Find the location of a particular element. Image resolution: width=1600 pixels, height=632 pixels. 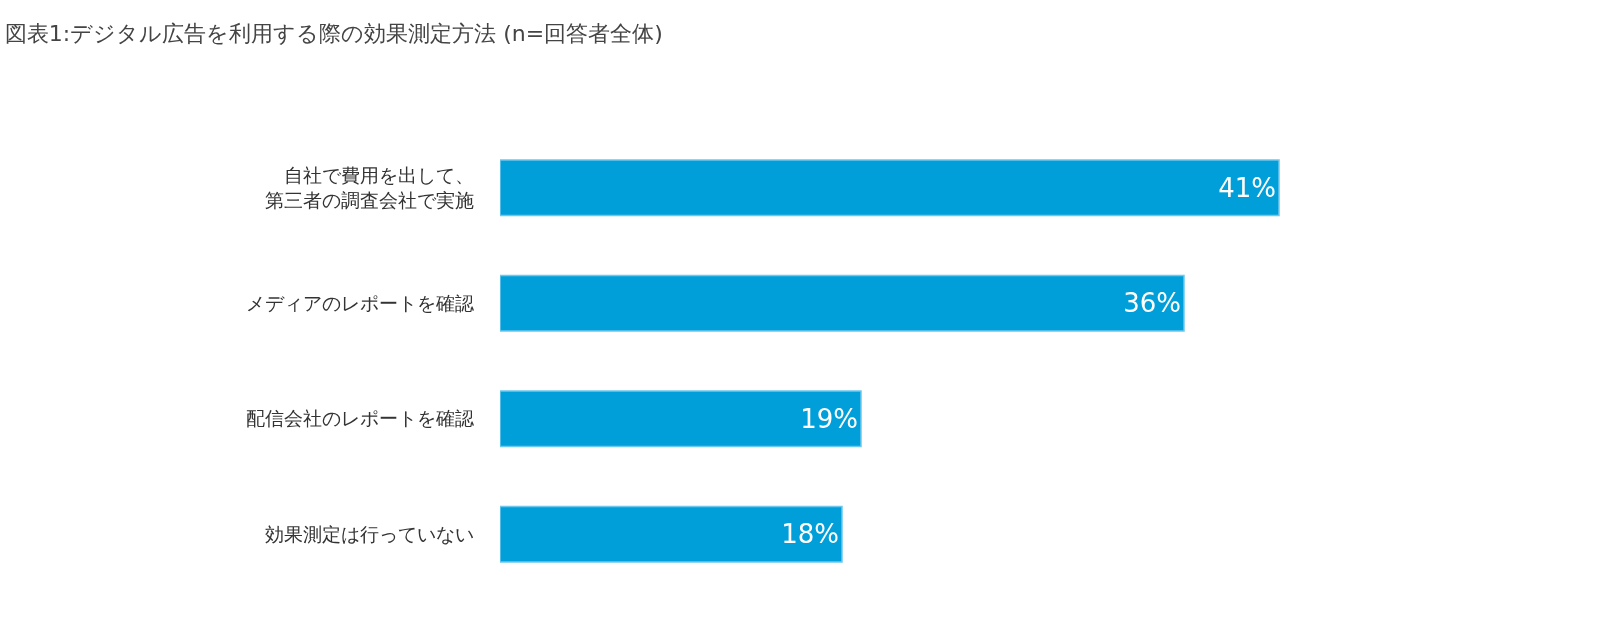

chart-title: 図表1:デジタル広告を利用する際の効果測定方法 (n=回答者全体) is located at coordinates (333, 33).